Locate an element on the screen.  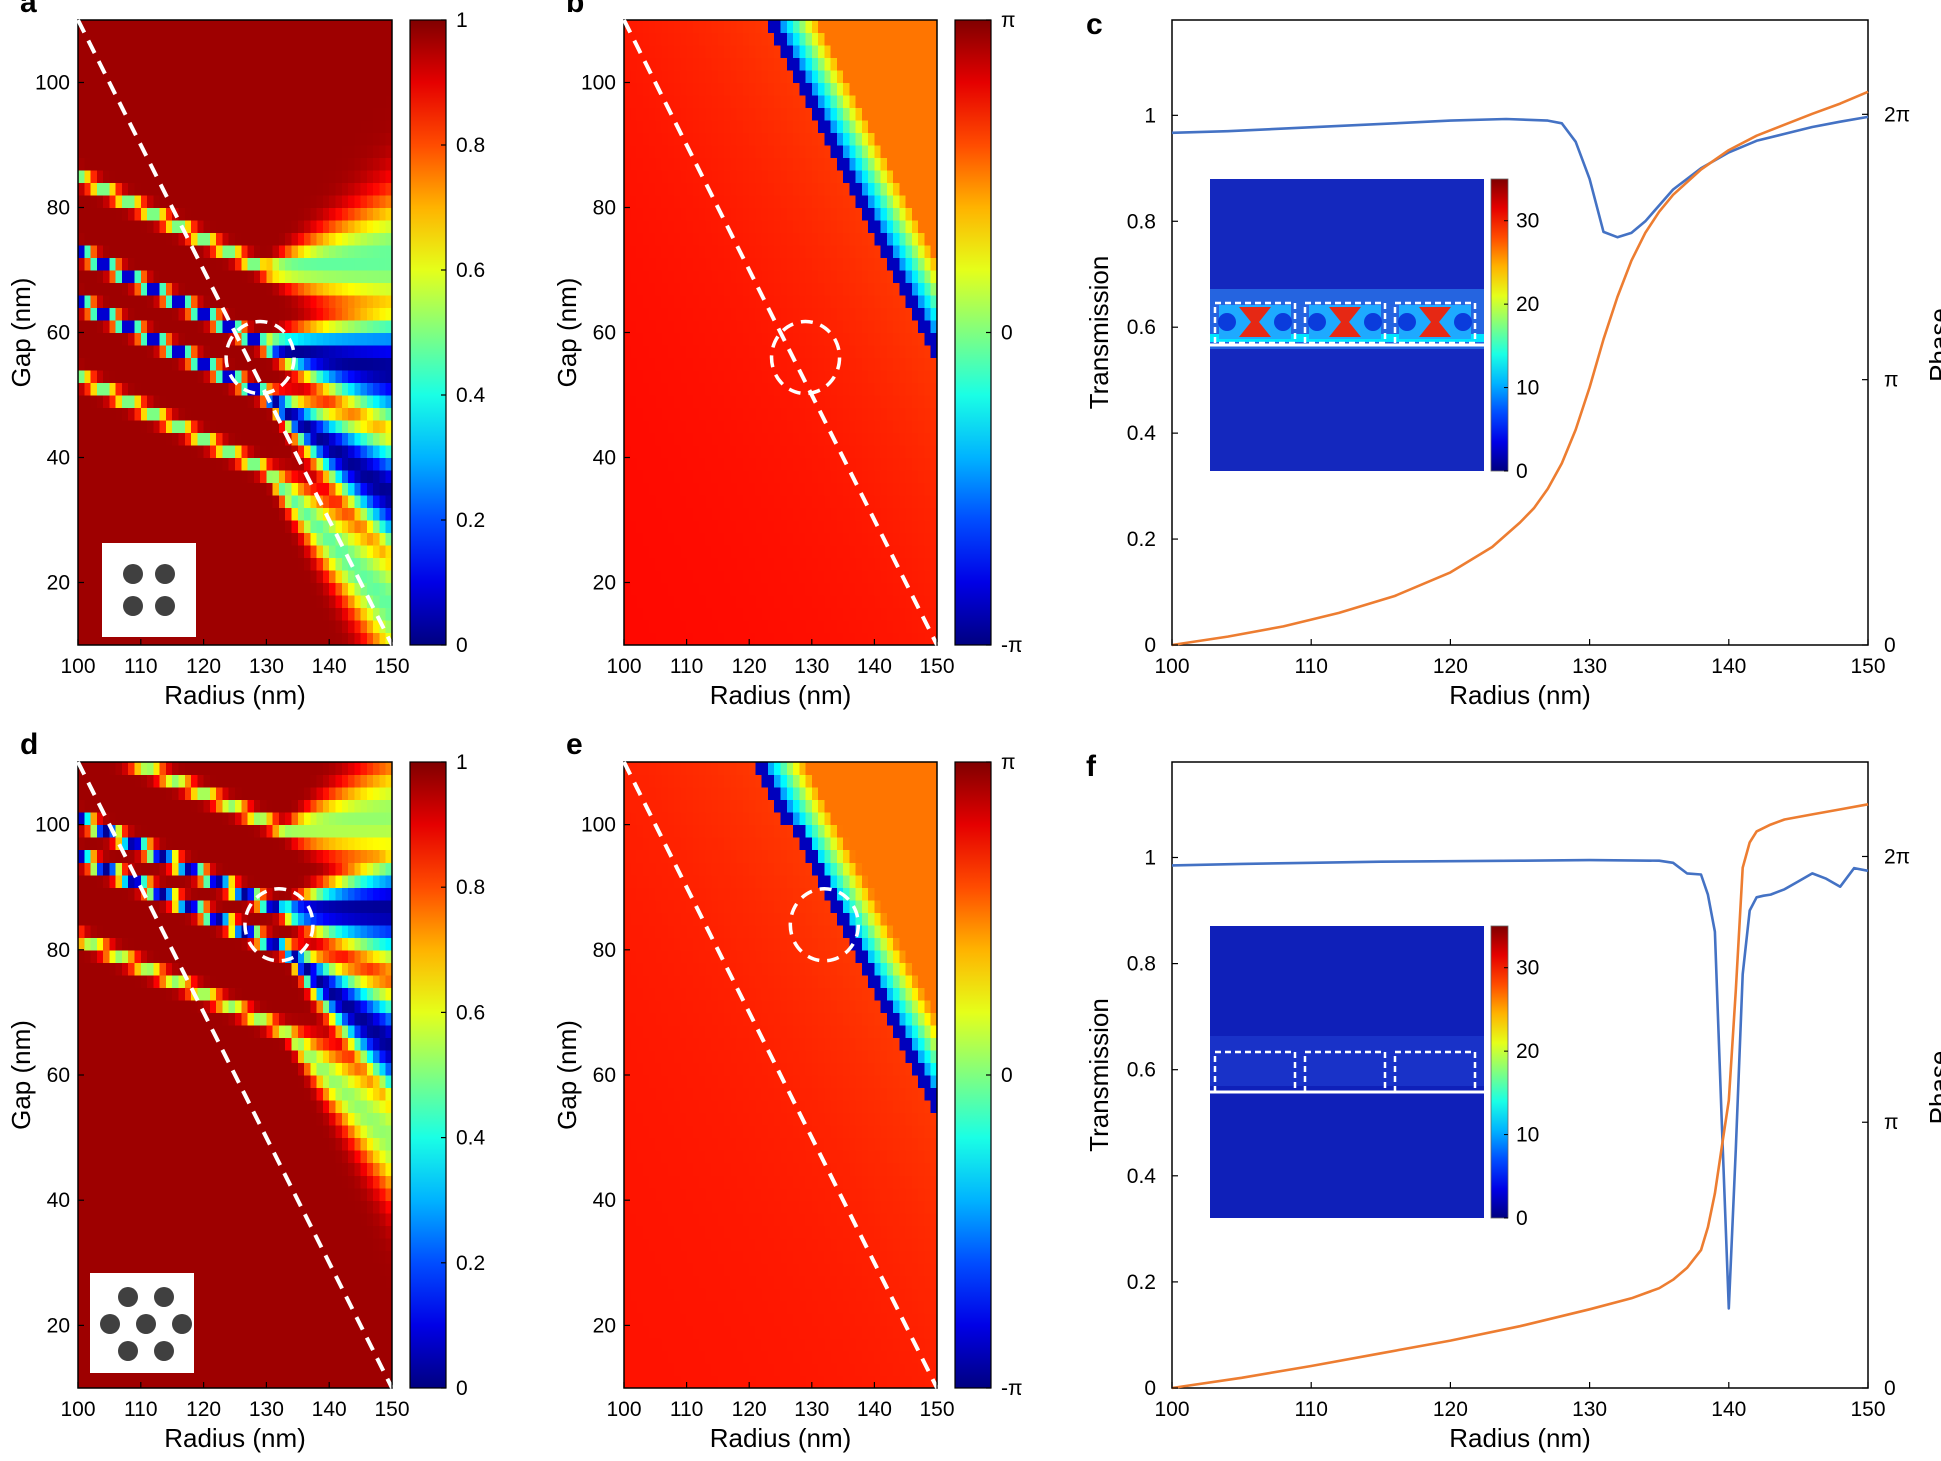
colorbar-tick-label: 0.4 is located at coordinates (471, 395).